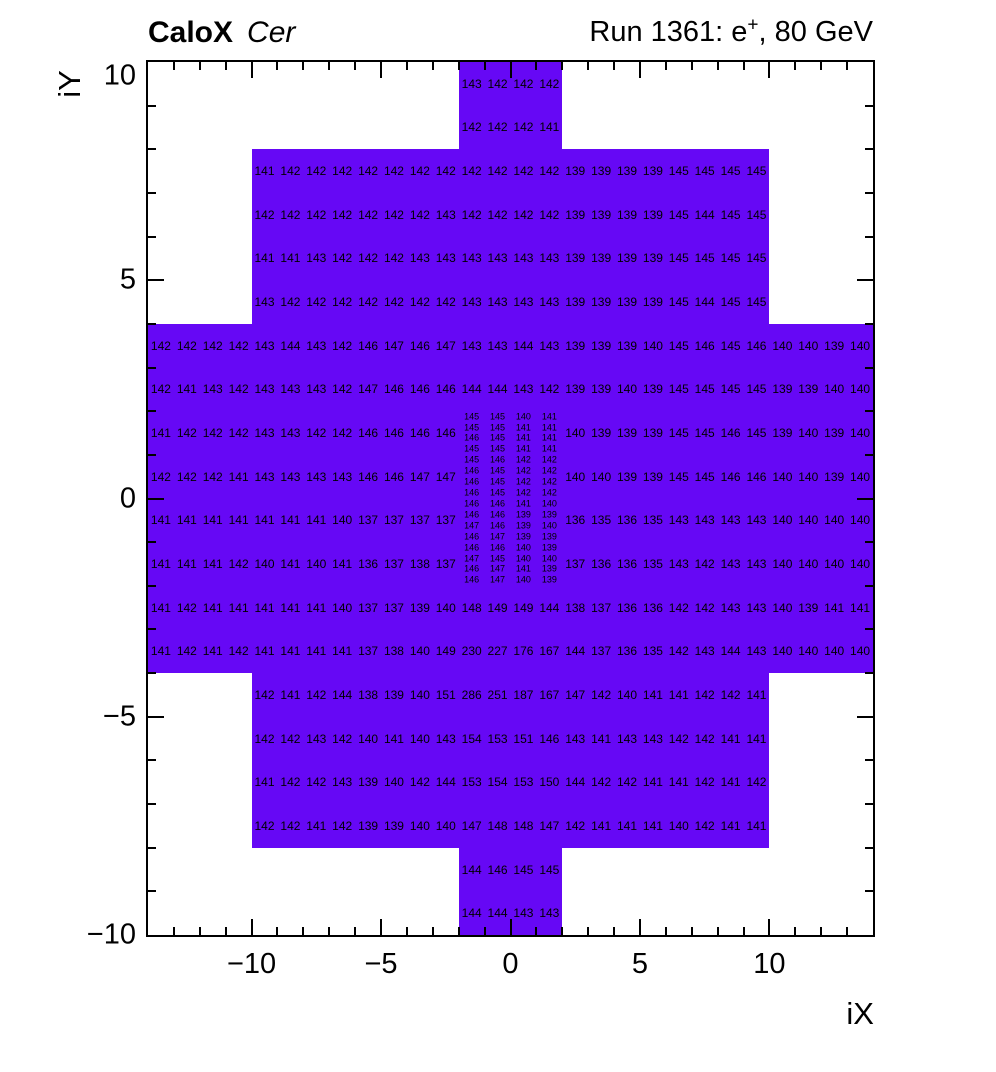 The width and height of the screenshot is (996, 1072). Describe the element at coordinates (523, 825) in the screenshot. I see `cell-value-label: 148` at that location.